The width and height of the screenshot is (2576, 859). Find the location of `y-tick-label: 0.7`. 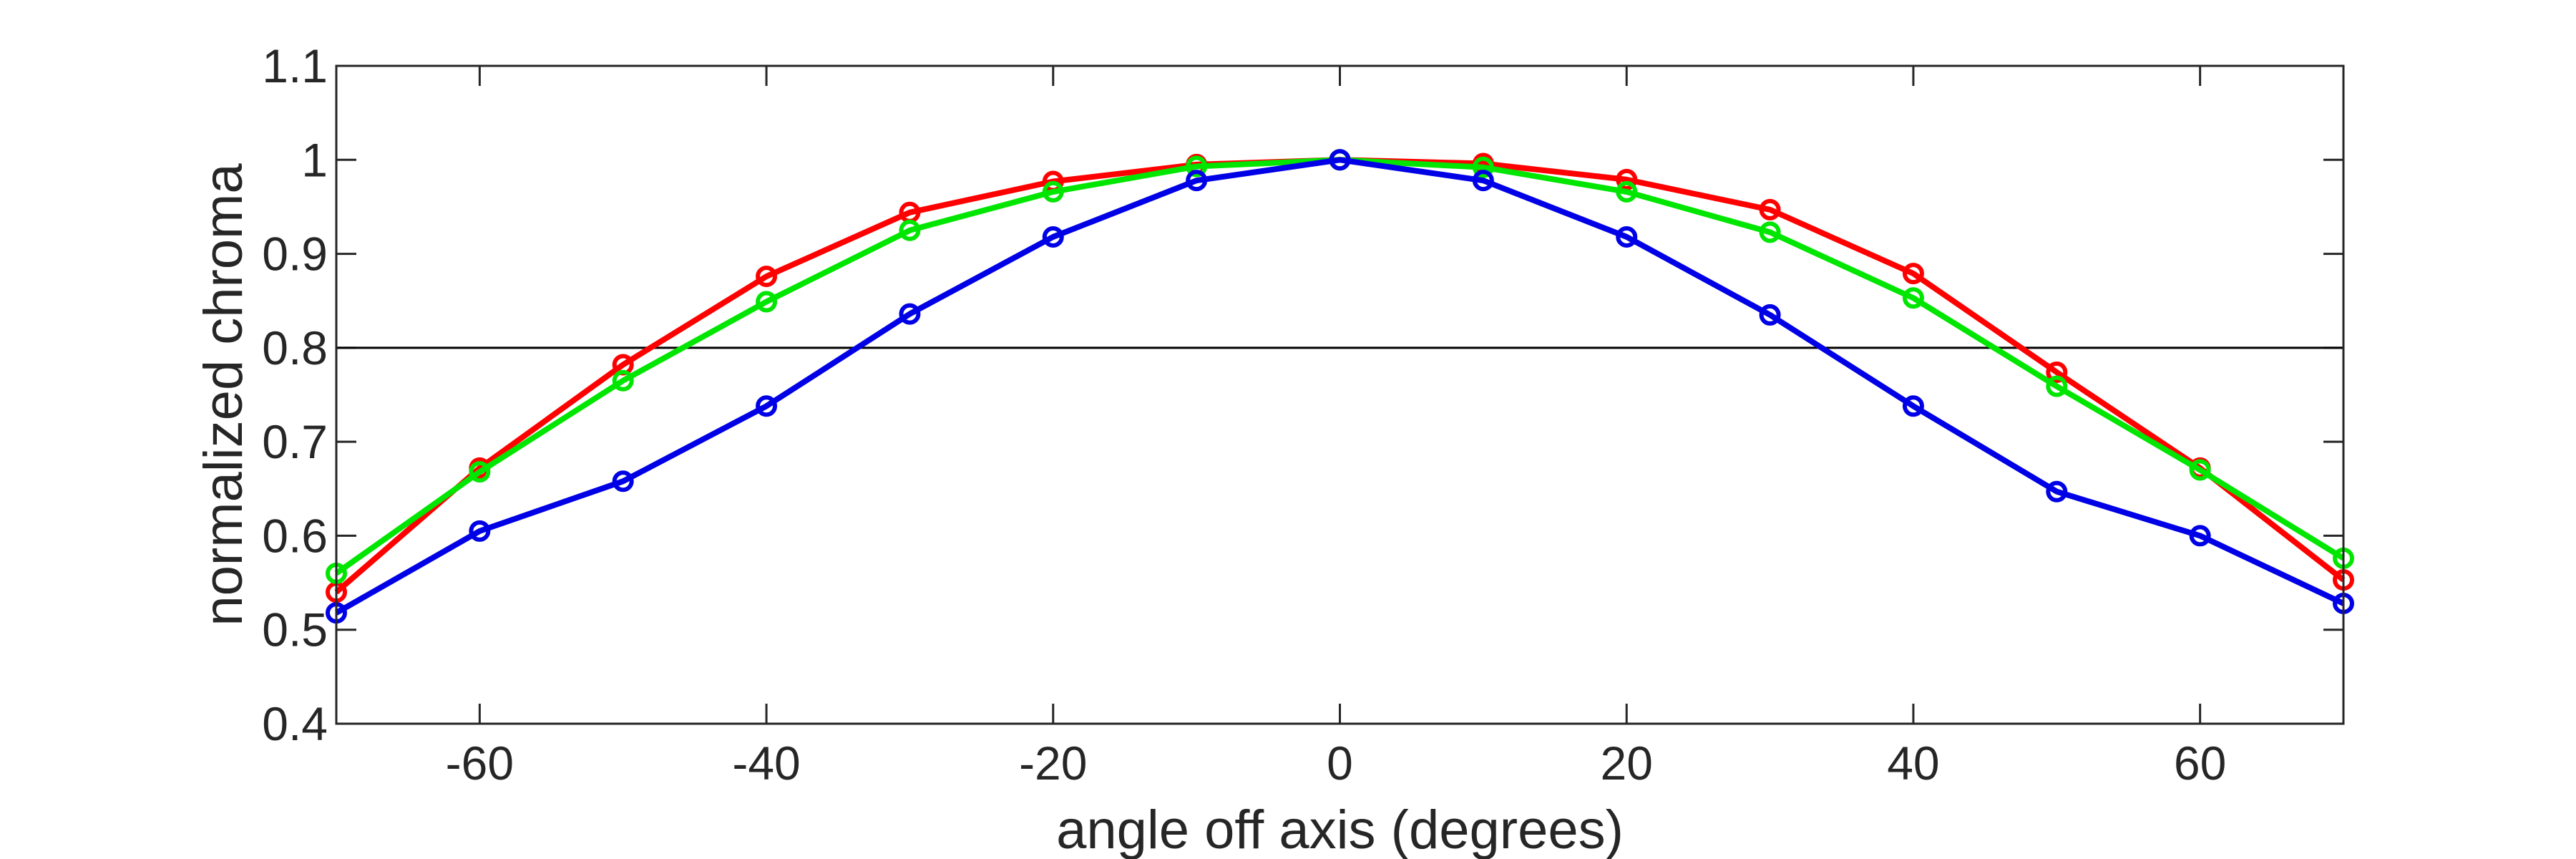

y-tick-label: 0.7 is located at coordinates (295, 441).